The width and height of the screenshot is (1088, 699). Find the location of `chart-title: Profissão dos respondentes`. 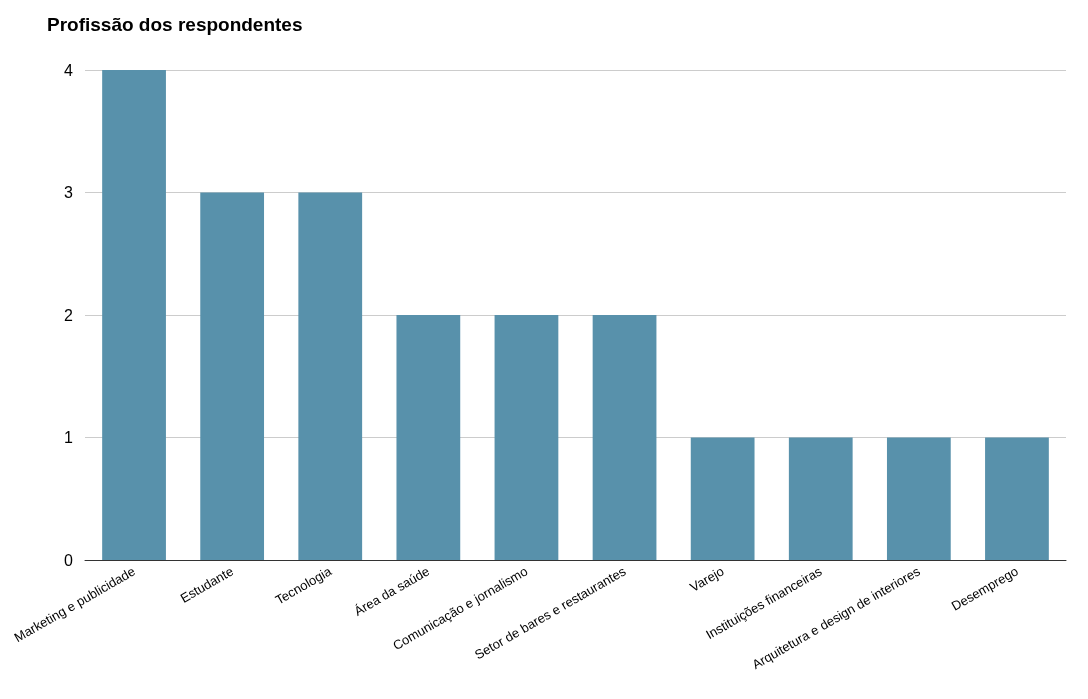

chart-title: Profissão dos respondentes is located at coordinates (175, 24).